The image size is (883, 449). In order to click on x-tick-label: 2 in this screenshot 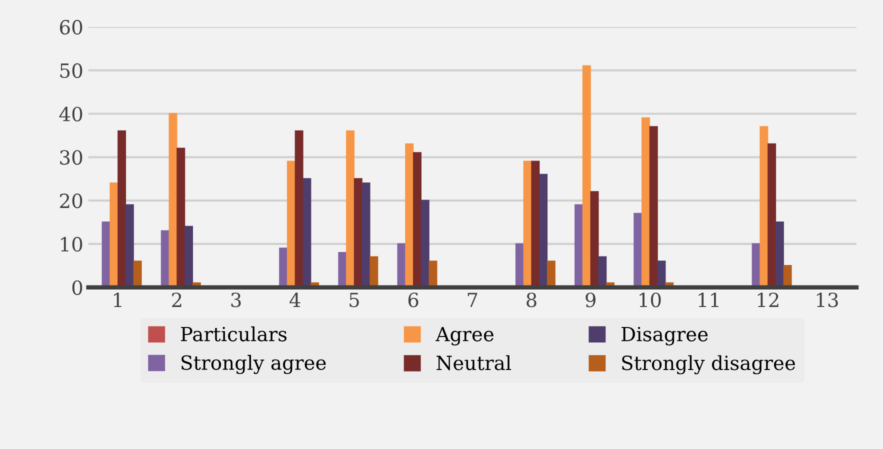, I will do `click(177, 299)`.